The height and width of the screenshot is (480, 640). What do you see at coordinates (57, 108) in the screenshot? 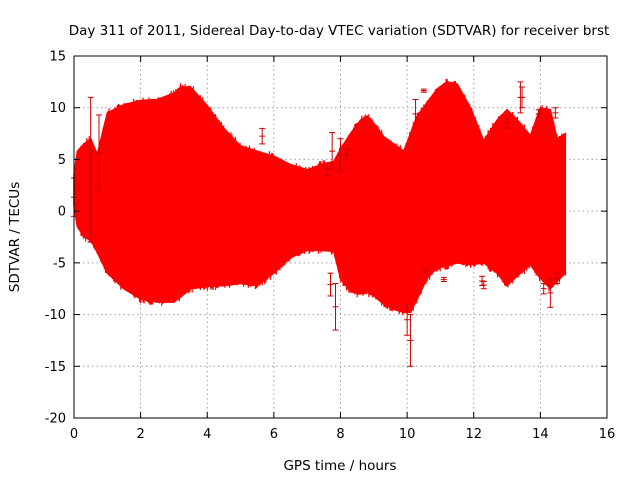
I see `y-tick-label: 10` at bounding box center [57, 108].